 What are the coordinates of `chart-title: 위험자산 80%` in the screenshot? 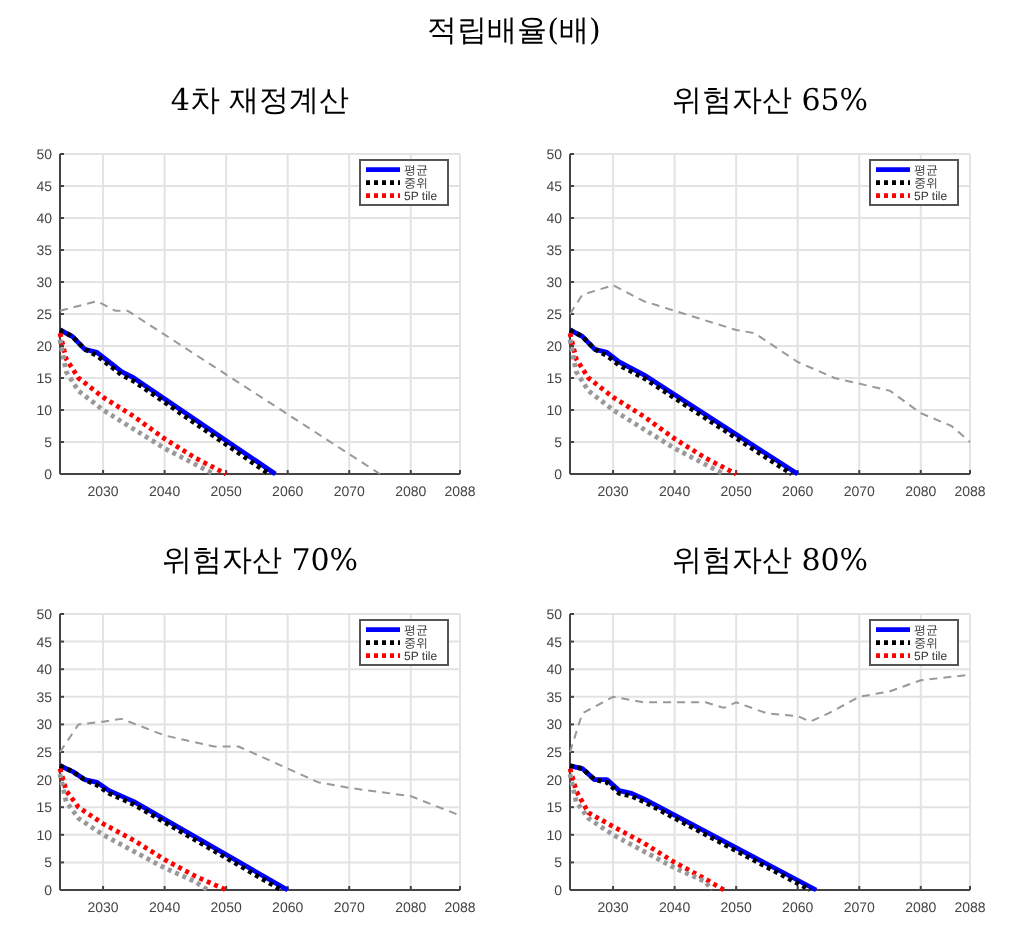 It's located at (770, 560).